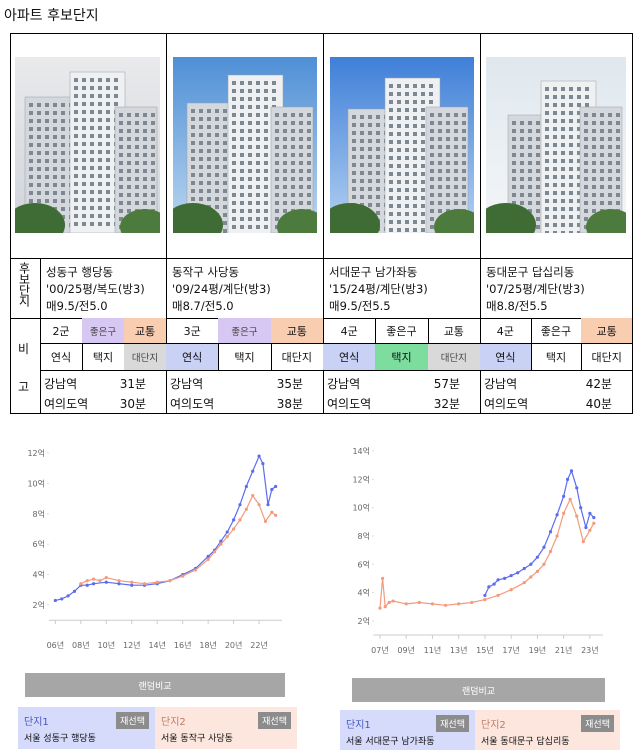 The width and height of the screenshot is (640, 752). I want to click on legend-name: 단지1, so click(358, 725).